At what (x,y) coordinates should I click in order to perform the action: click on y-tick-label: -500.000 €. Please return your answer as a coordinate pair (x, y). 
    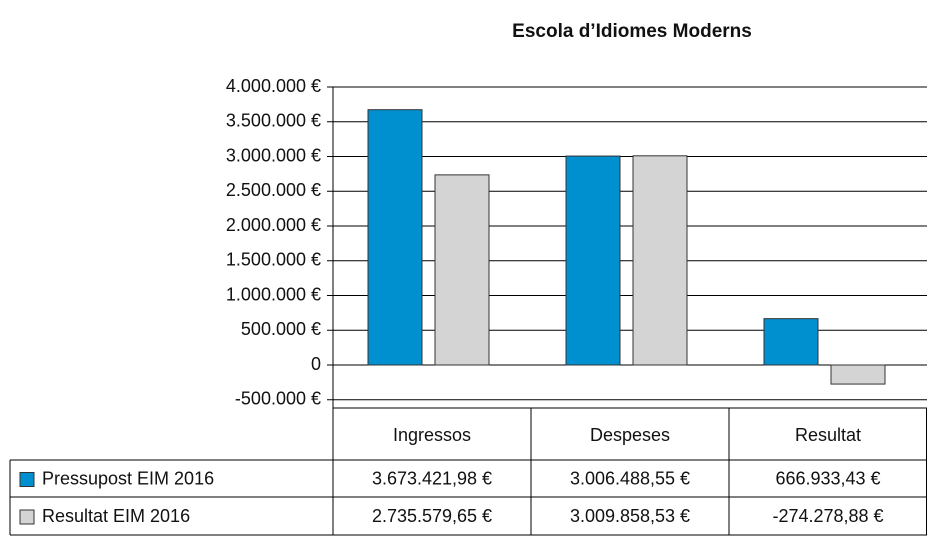
    Looking at the image, I should click on (278, 399).